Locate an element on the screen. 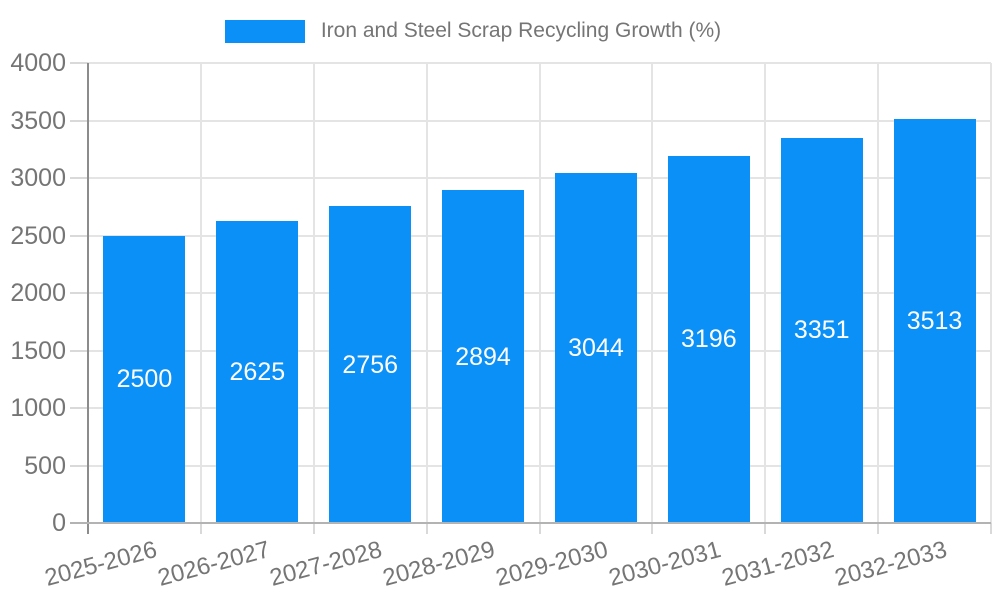  bar-value-label: 3196 is located at coordinates (709, 339).